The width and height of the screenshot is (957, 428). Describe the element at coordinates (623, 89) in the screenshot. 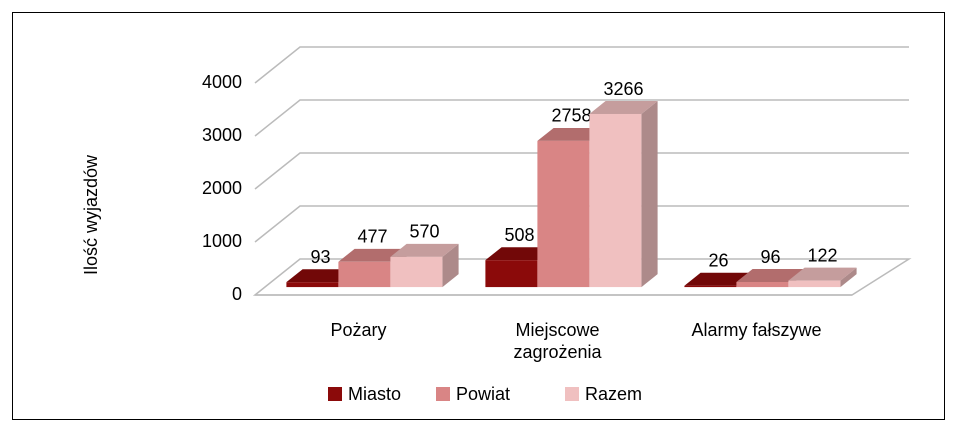

I see `data-label: 3266` at that location.